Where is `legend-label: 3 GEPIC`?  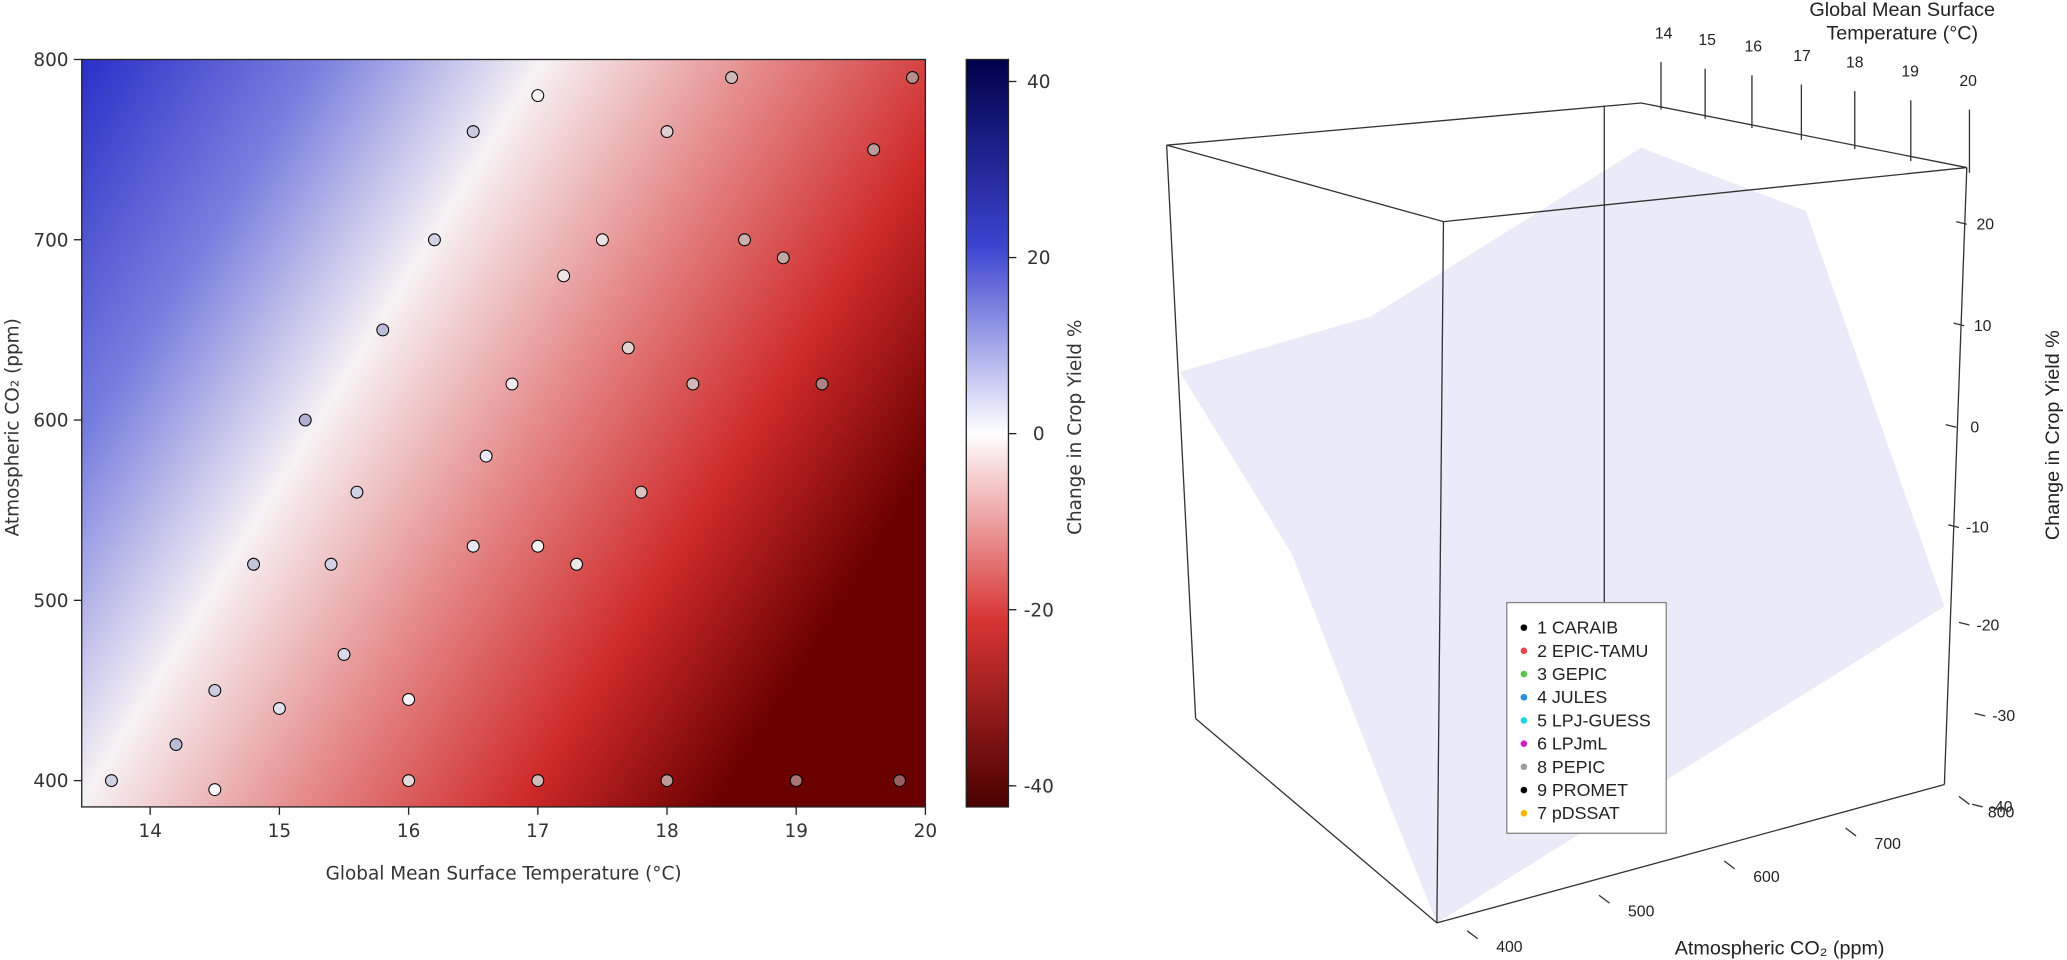
legend-label: 3 GEPIC is located at coordinates (1572, 674).